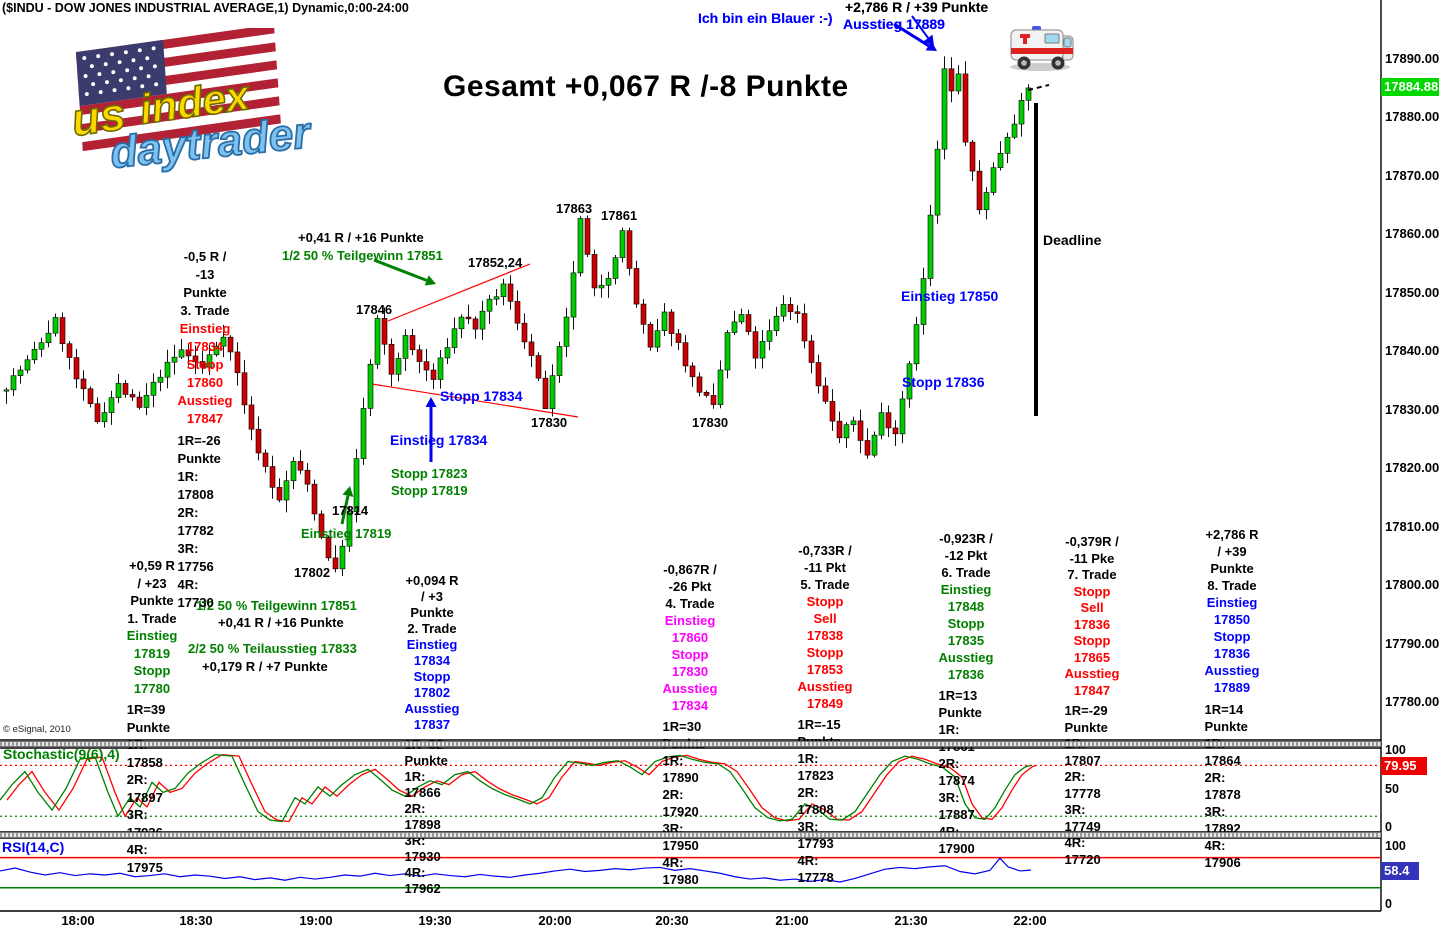 The height and width of the screenshot is (930, 1439). What do you see at coordinates (815, 767) in the screenshot?
I see `trade-r-line: 1R: 17823` at bounding box center [815, 767].